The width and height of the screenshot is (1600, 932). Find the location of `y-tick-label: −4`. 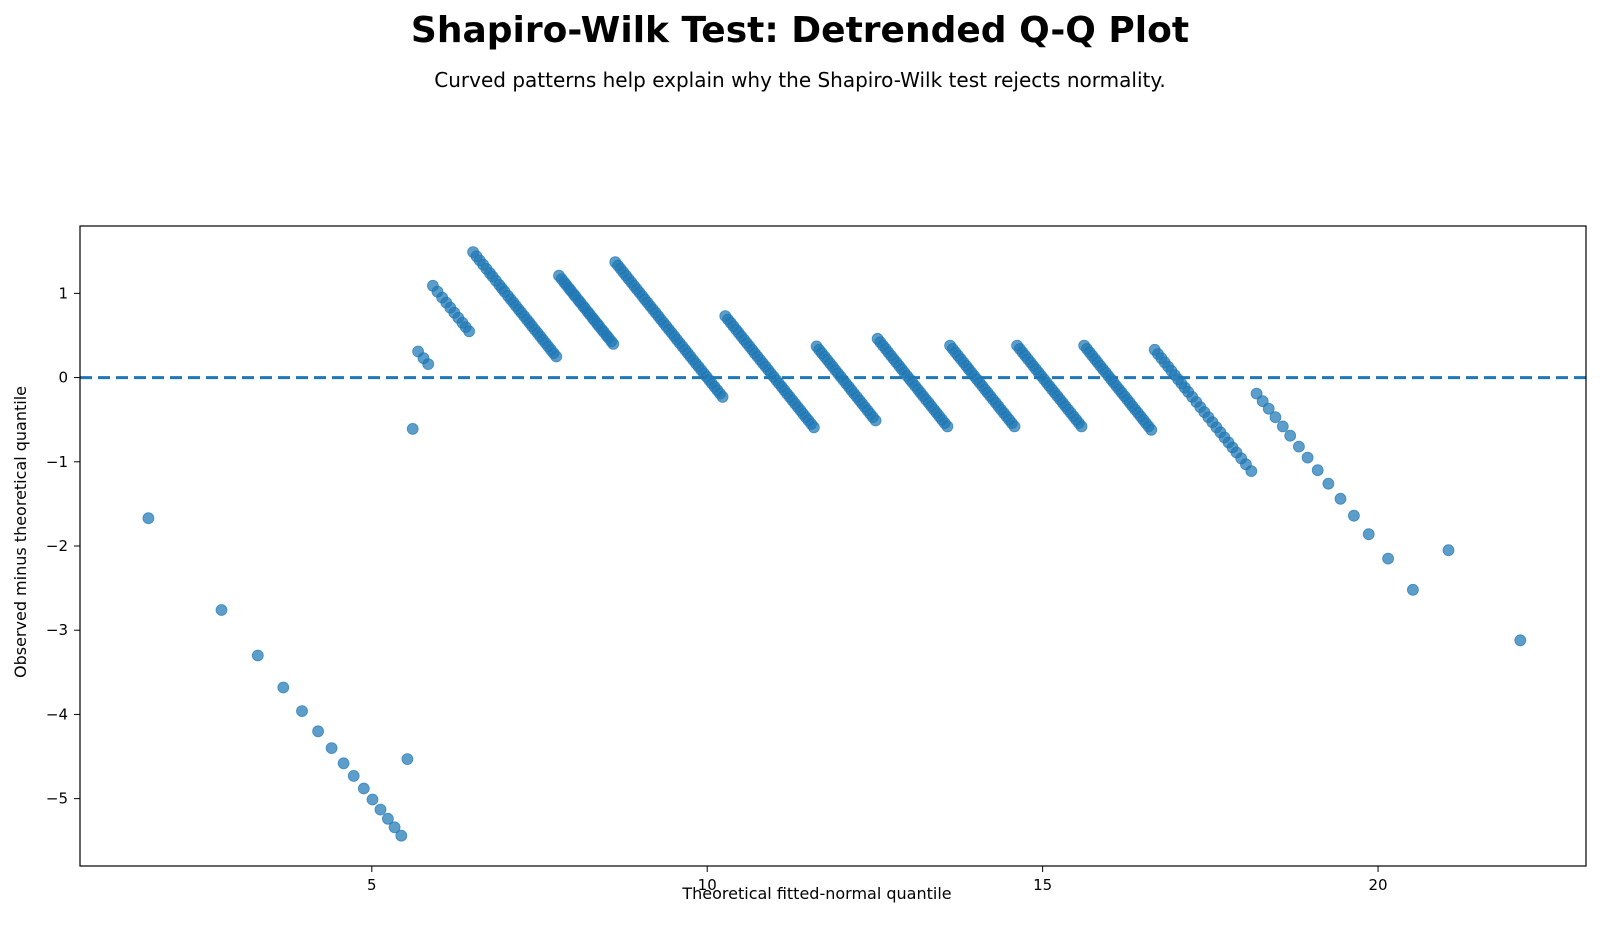

y-tick-label: −4 is located at coordinates (57, 714).